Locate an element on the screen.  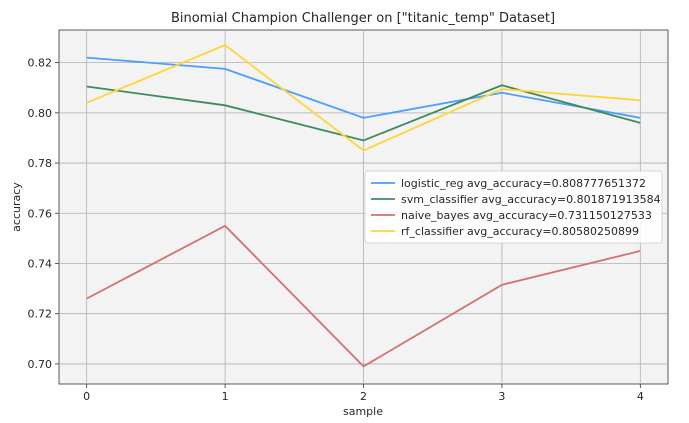
y-tick-label: 0.74 is located at coordinates (40, 263).